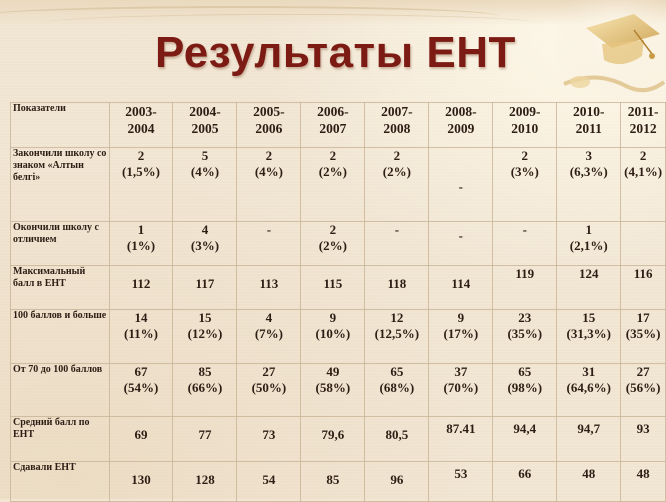 Image resolution: width=666 pixels, height=502 pixels. I want to click on table-cell: 119, so click(525, 287).